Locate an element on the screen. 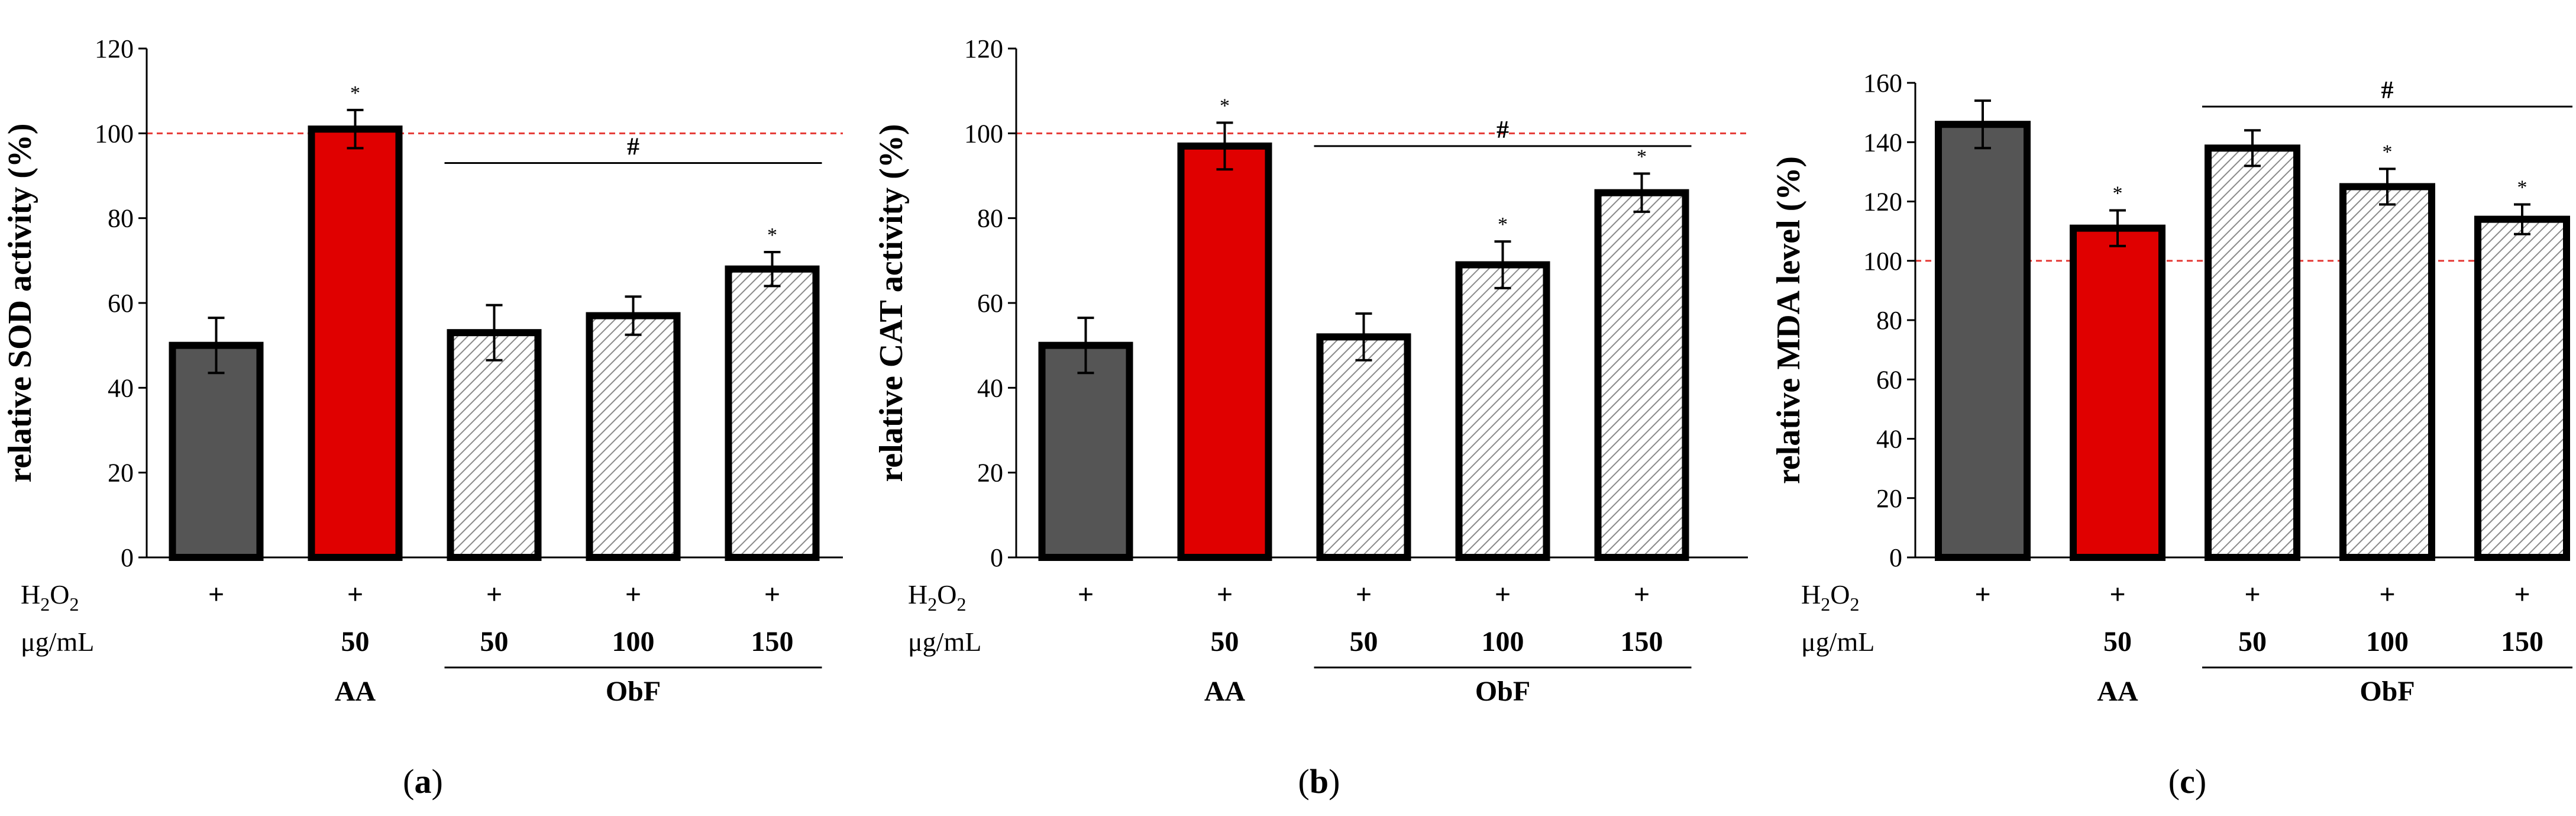 This screenshot has width=2576, height=816. panel-label-letter: c is located at coordinates (2187, 781).